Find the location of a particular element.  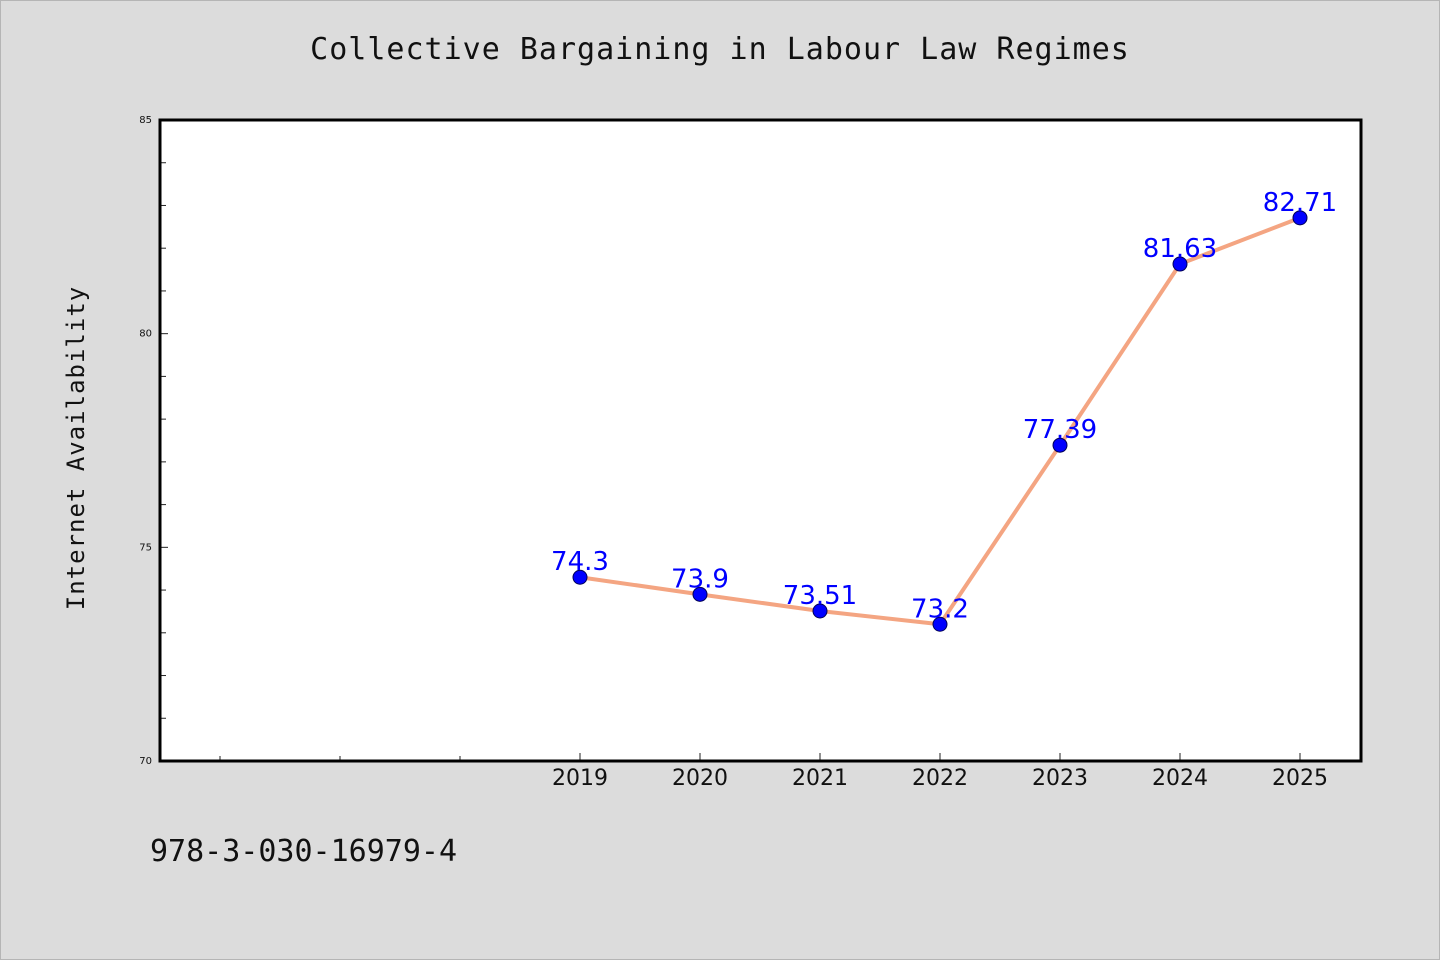

x-tick-label: 2021 is located at coordinates (820, 778).